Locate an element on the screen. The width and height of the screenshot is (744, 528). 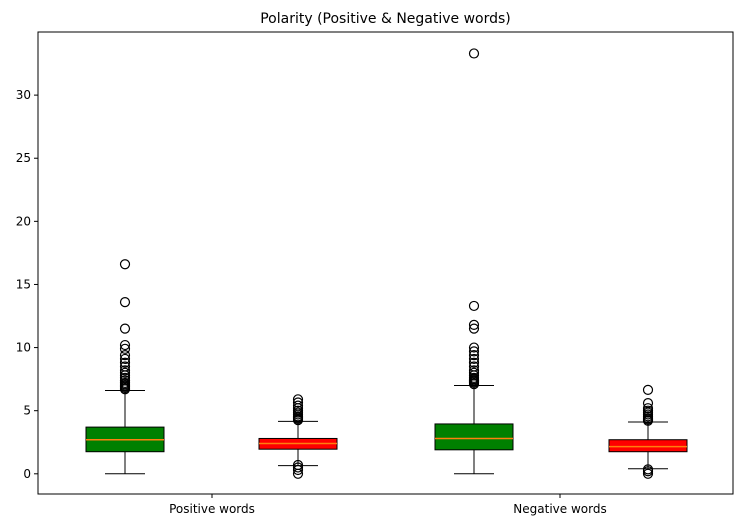
chart-title: Polarity (Positive & Negative words) is located at coordinates (385, 19).